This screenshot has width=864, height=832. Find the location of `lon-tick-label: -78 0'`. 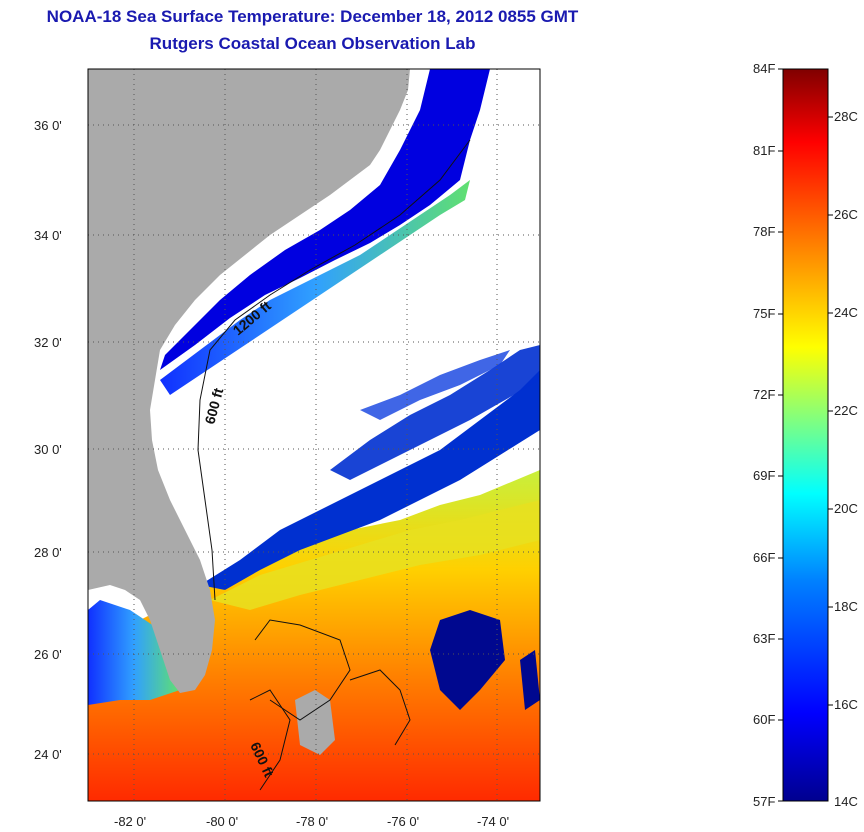

lon-tick-label: -78 0' is located at coordinates (312, 821).